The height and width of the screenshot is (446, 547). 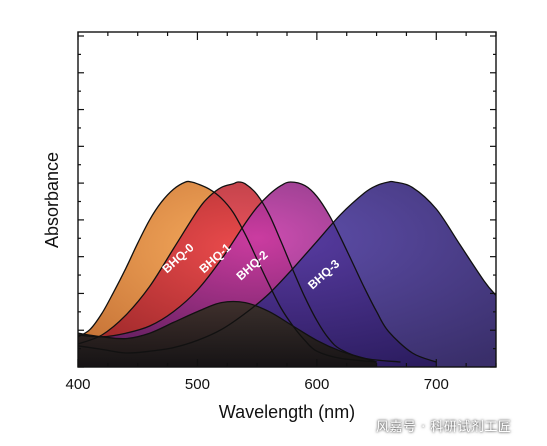 What do you see at coordinates (436, 384) in the screenshot?
I see `x-tick-label: 700` at bounding box center [436, 384].